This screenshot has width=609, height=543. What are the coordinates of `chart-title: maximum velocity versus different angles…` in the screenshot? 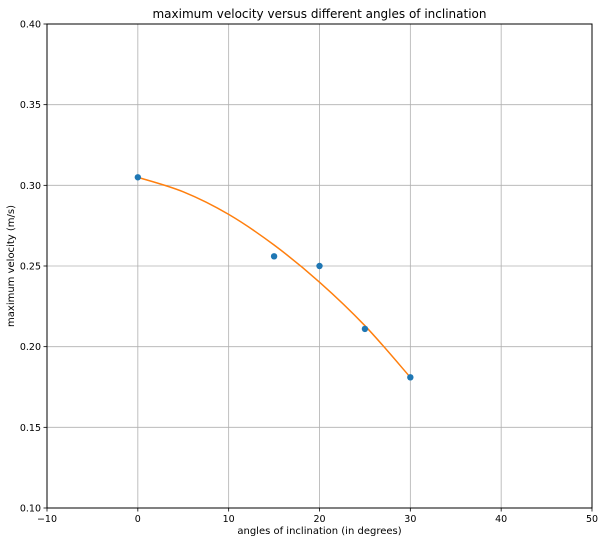 It's located at (319, 14).